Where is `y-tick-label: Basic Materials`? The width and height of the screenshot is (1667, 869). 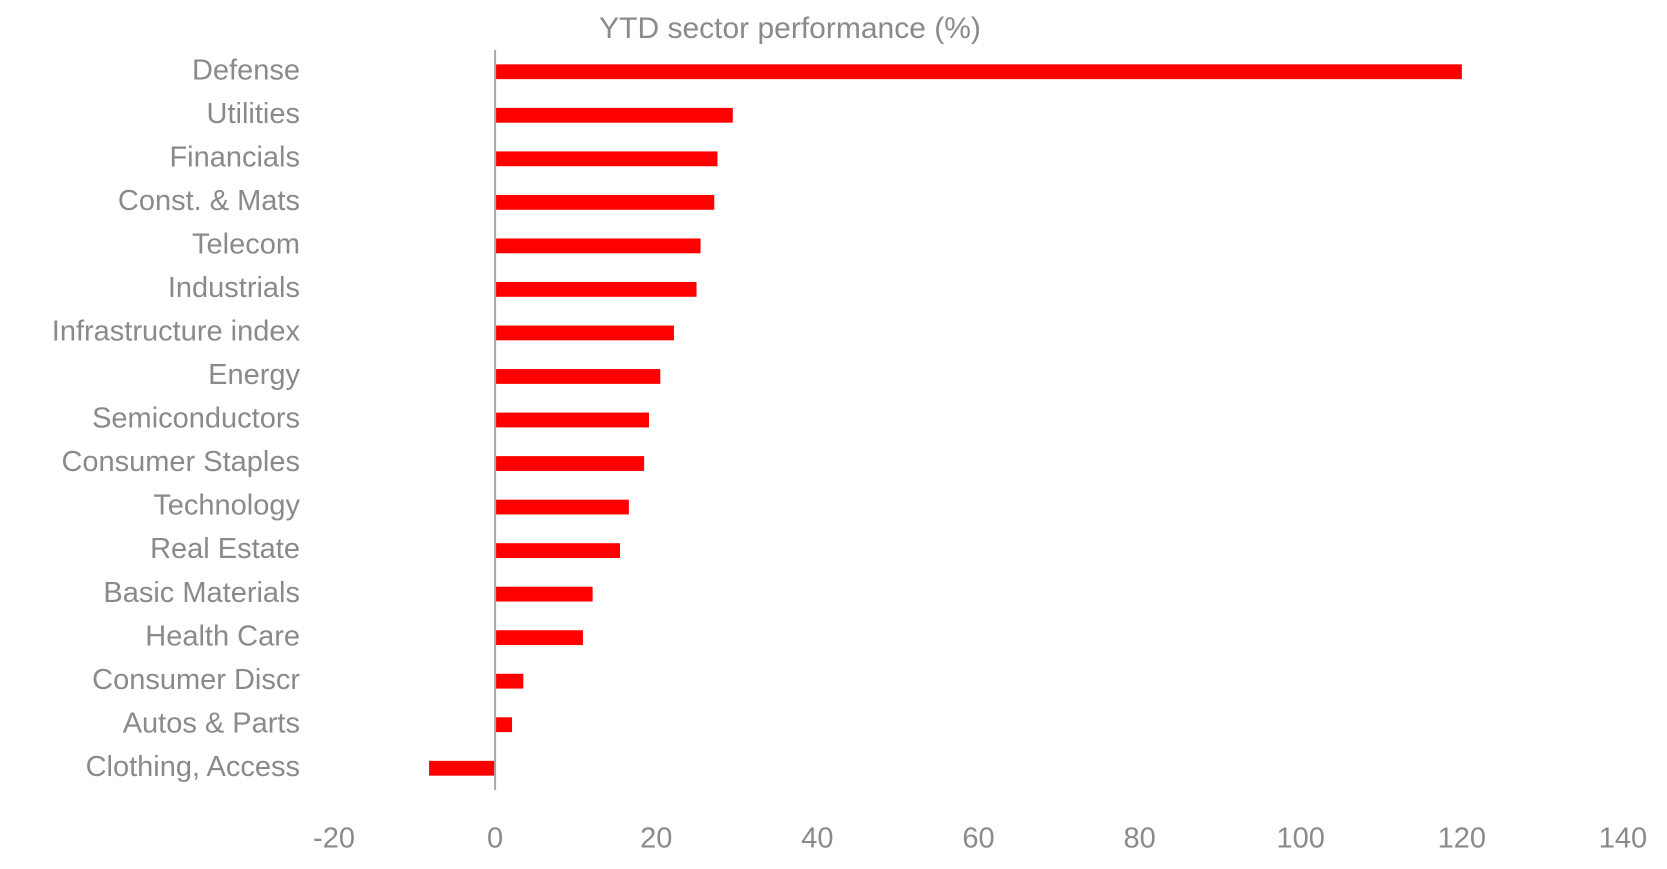
y-tick-label: Basic Materials is located at coordinates (201, 593).